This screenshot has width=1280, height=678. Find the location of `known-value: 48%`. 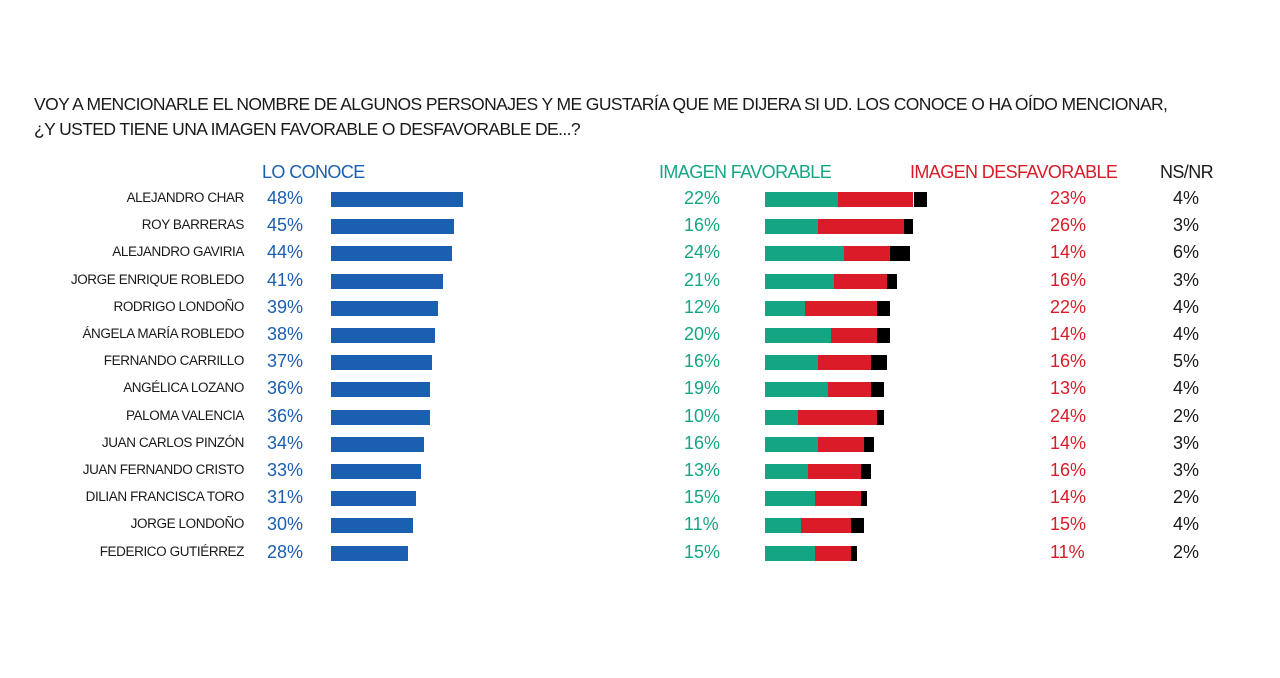

known-value: 48% is located at coordinates (285, 198).